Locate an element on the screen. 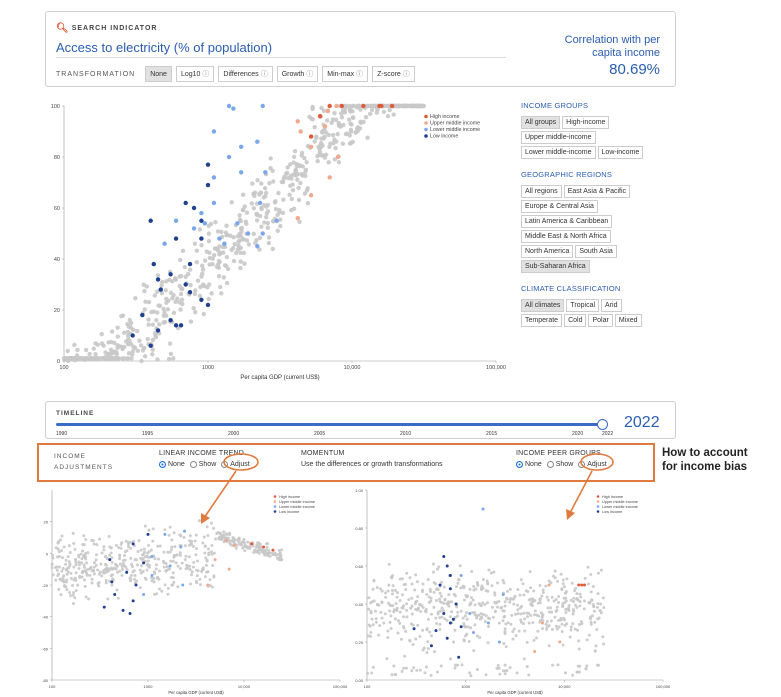  peer-radio-adjust is located at coordinates (582, 464).